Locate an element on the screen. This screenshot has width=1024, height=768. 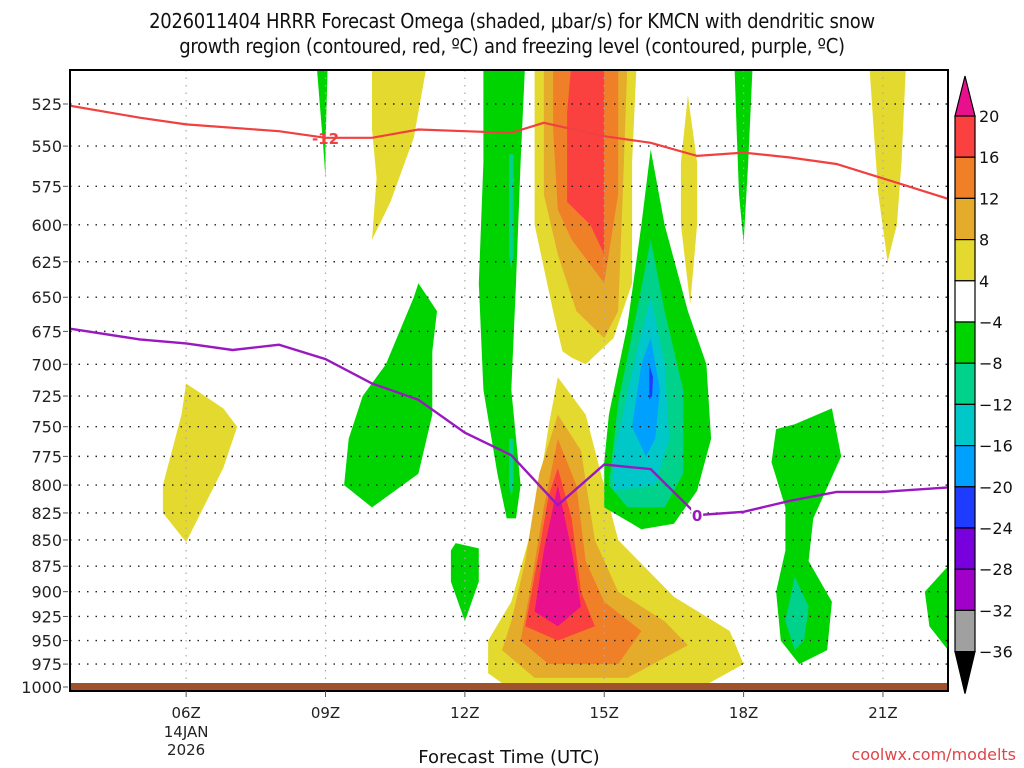
colorbar-tick-label: −8 is located at coordinates (991, 363).